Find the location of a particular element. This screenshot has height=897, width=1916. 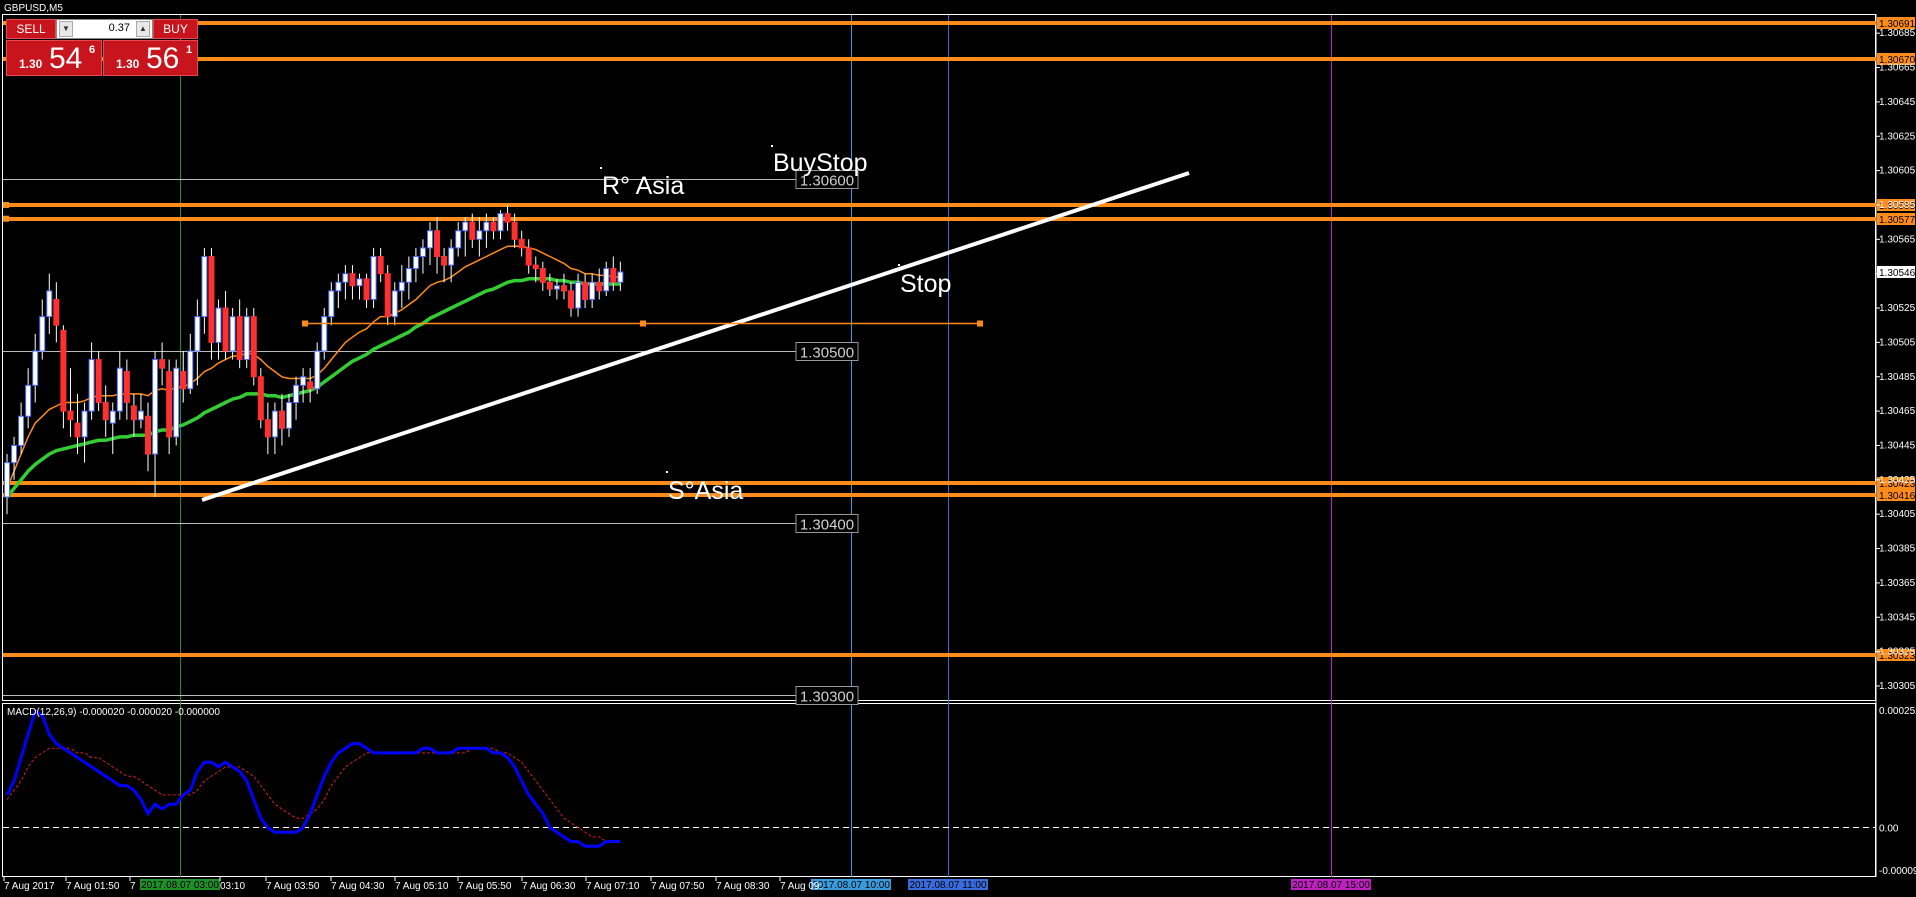

moving-averages is located at coordinates (313, 372).